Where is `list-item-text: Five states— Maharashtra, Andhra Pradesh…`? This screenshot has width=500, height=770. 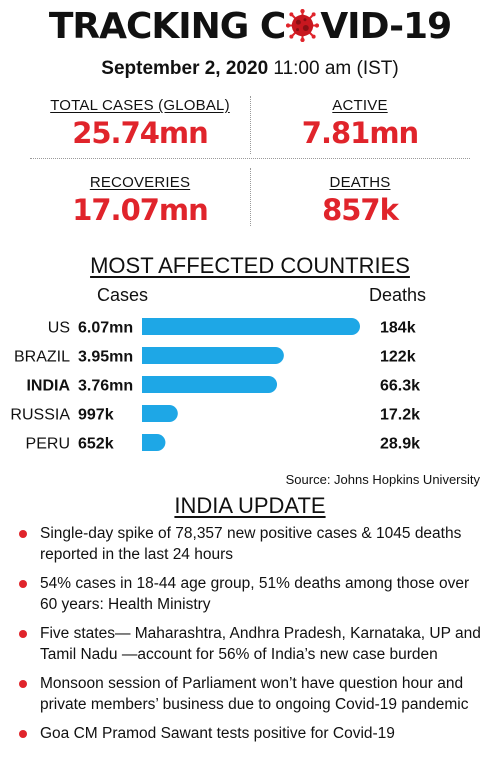
list-item-text: Five states— Maharashtra, Andhra Pradesh… is located at coordinates (260, 644).